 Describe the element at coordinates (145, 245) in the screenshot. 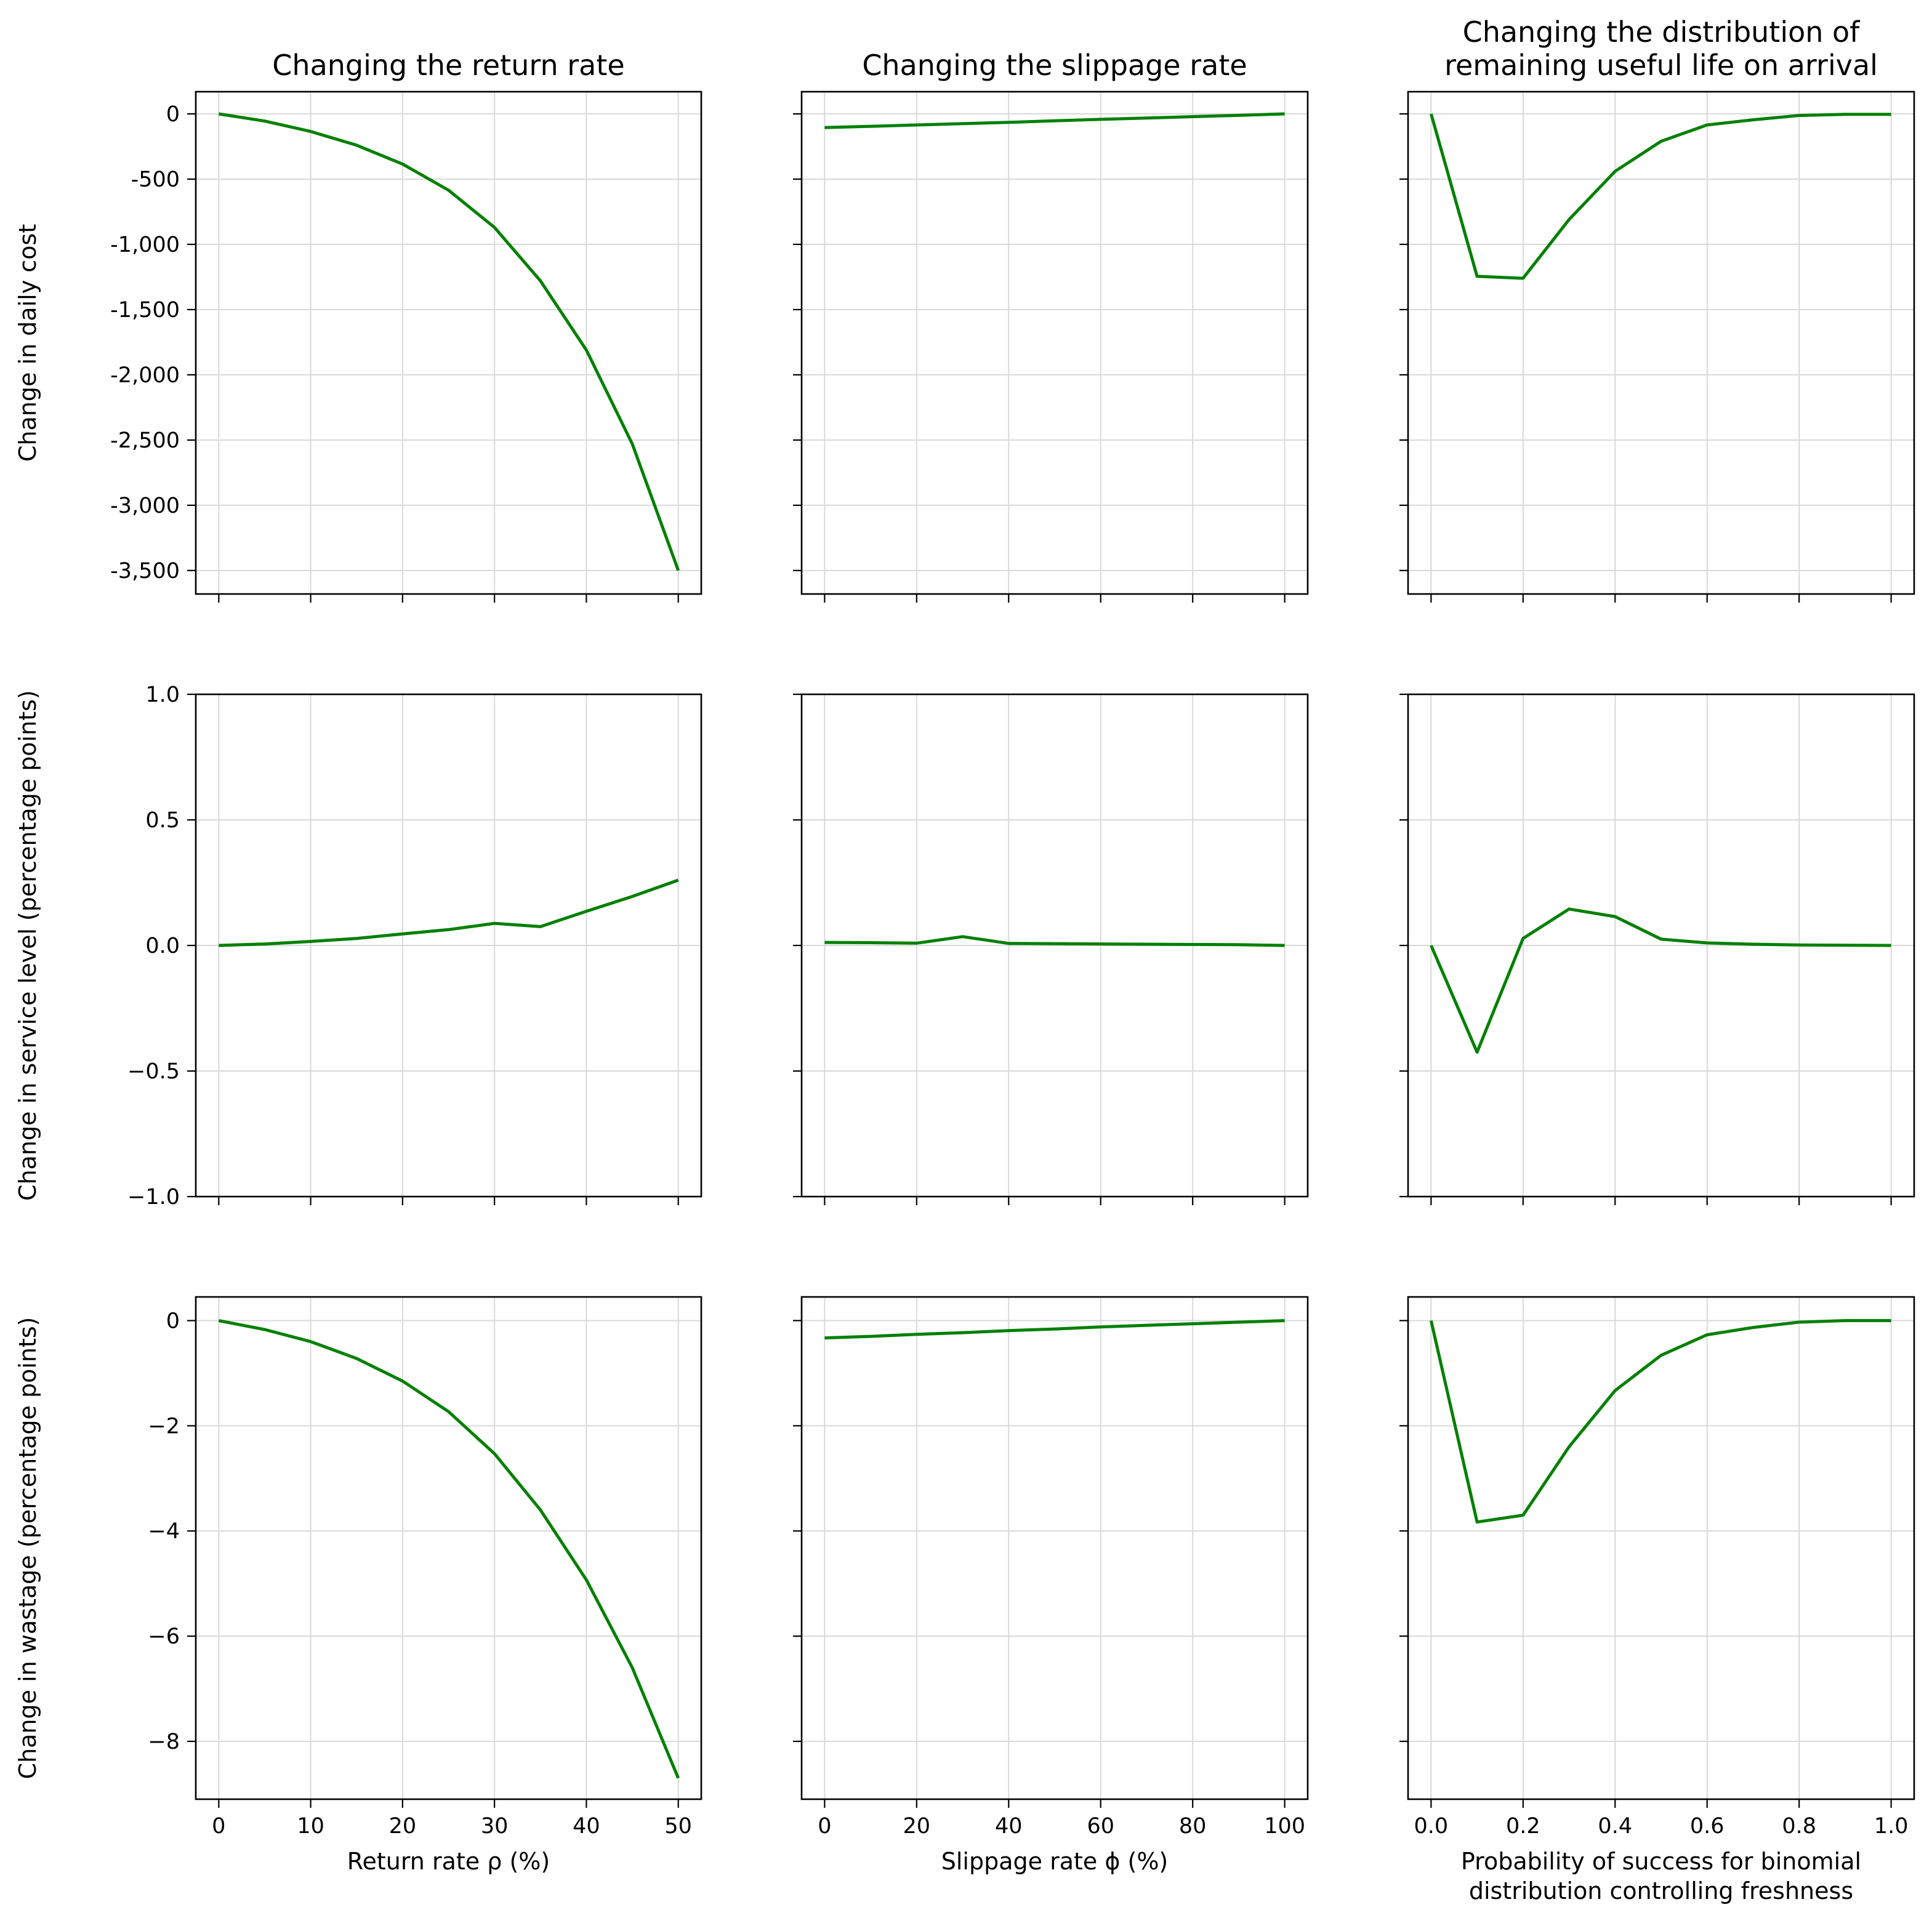

I see `y-tick-label: -1,000` at that location.